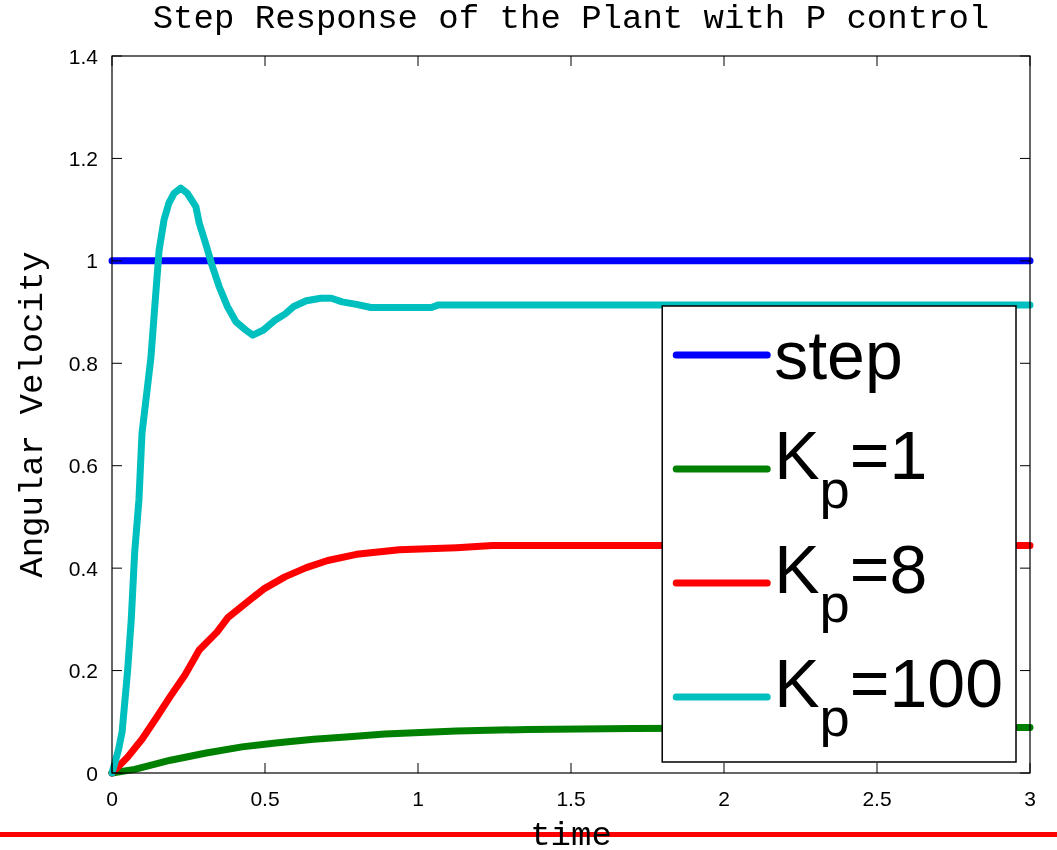 This screenshot has height=850, width=1057. Describe the element at coordinates (889, 696) in the screenshot. I see `legend-label: K$_{p}$=100` at that location.